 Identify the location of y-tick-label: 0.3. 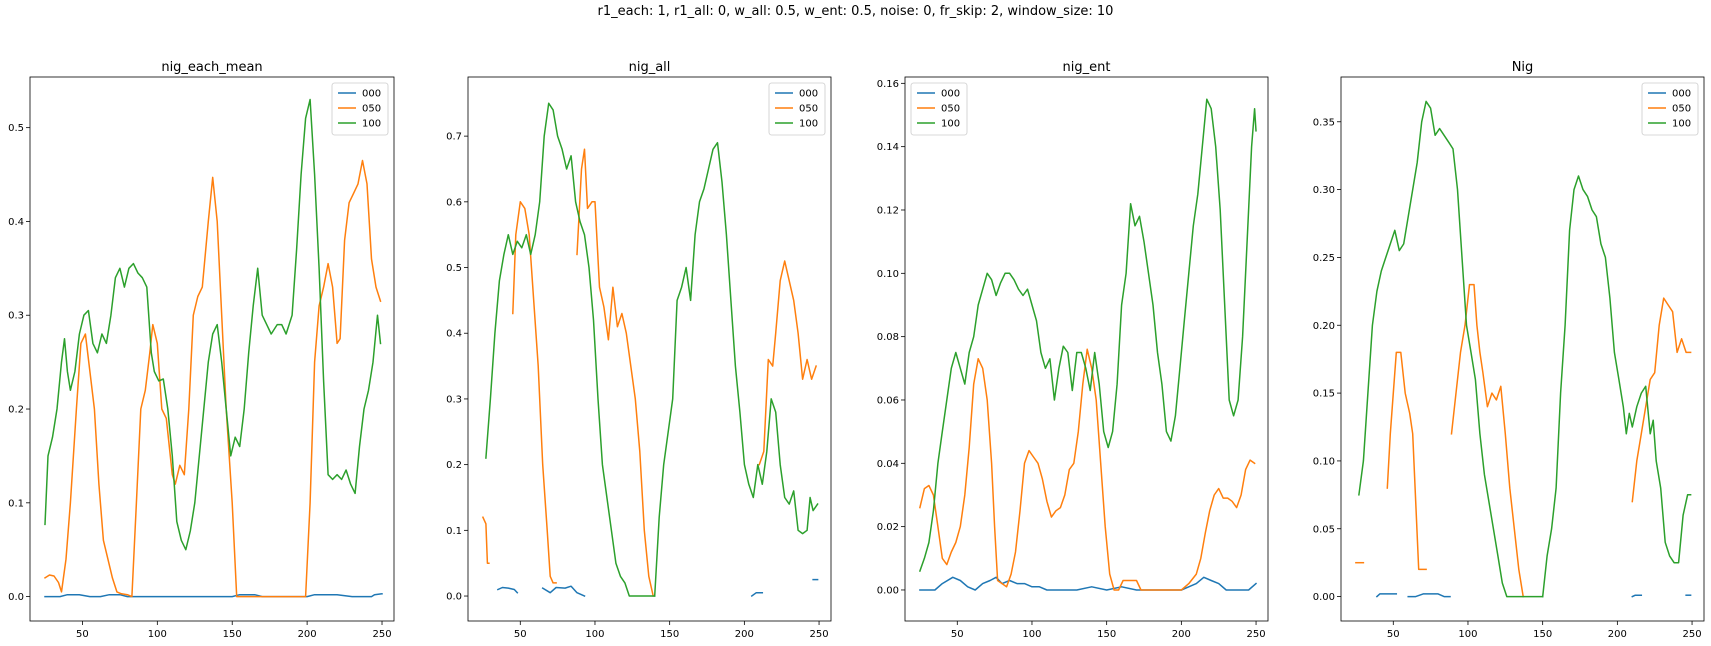
(454, 399).